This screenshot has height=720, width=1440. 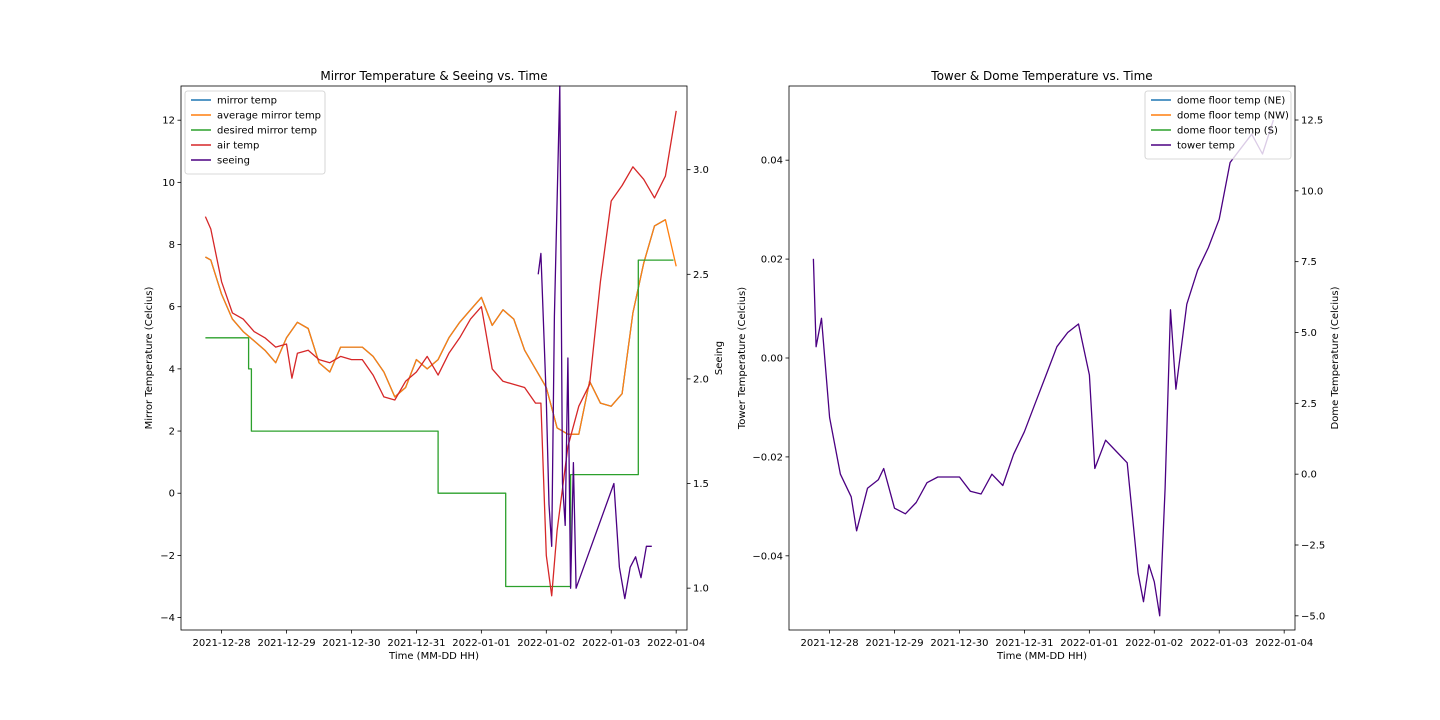 What do you see at coordinates (172, 369) in the screenshot?
I see `y-tick-label: 4` at bounding box center [172, 369].